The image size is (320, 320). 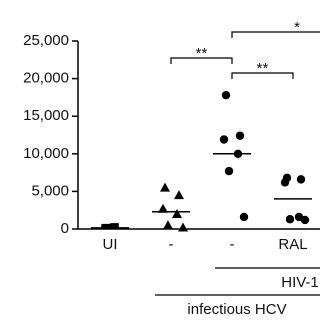 I want to click on significance: *, so click(x=297, y=27).